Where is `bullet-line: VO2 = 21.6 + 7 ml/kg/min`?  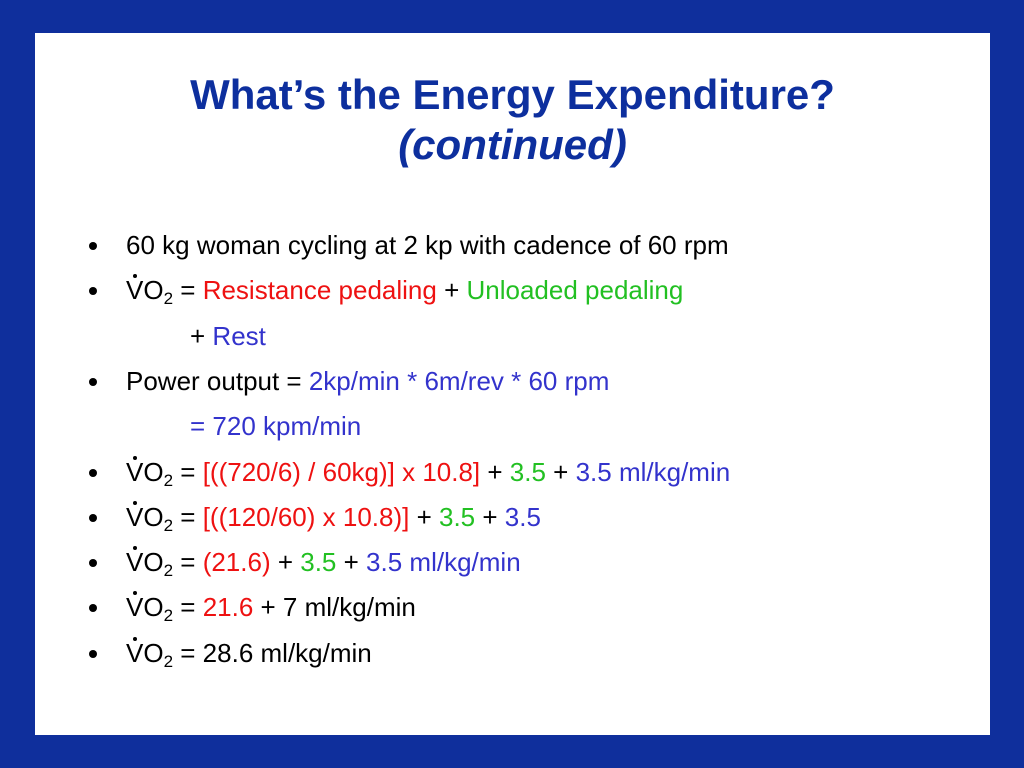 bullet-line: VO2 = 21.6 + 7 ml/kg/min is located at coordinates (252, 607).